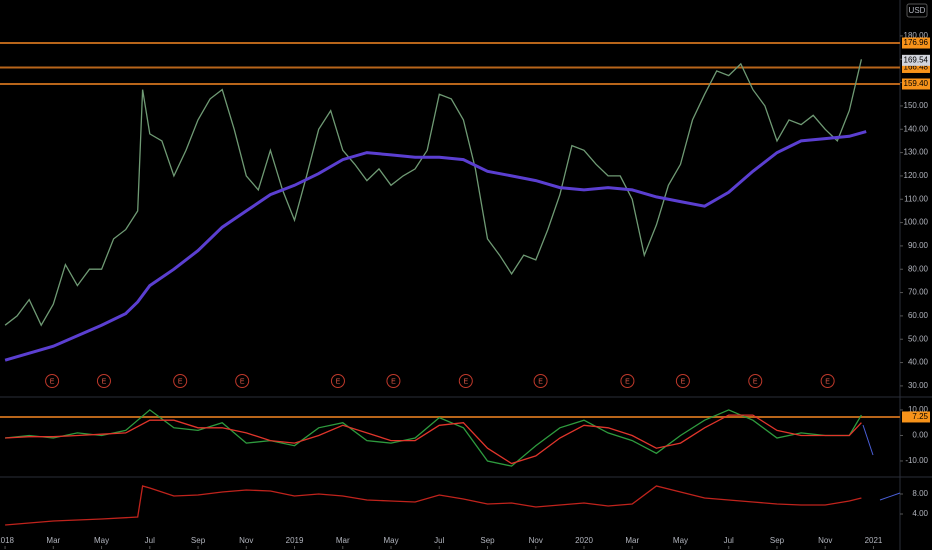 The image size is (932, 550). What do you see at coordinates (295, 540) in the screenshot?
I see `x-tick-label: 2019` at bounding box center [295, 540].